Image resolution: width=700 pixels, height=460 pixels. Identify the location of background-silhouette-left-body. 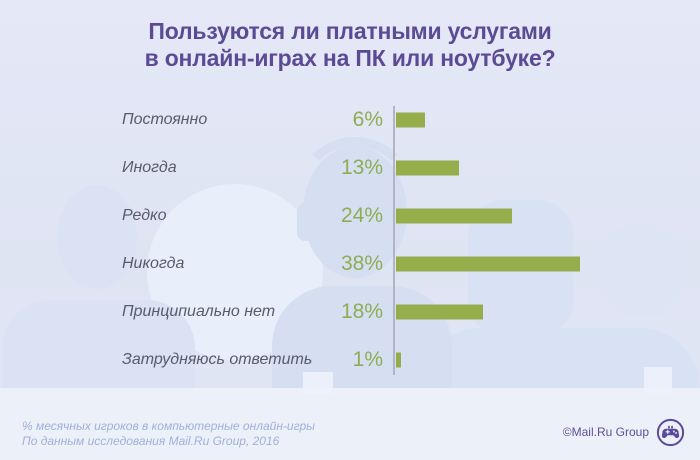
(98, 344).